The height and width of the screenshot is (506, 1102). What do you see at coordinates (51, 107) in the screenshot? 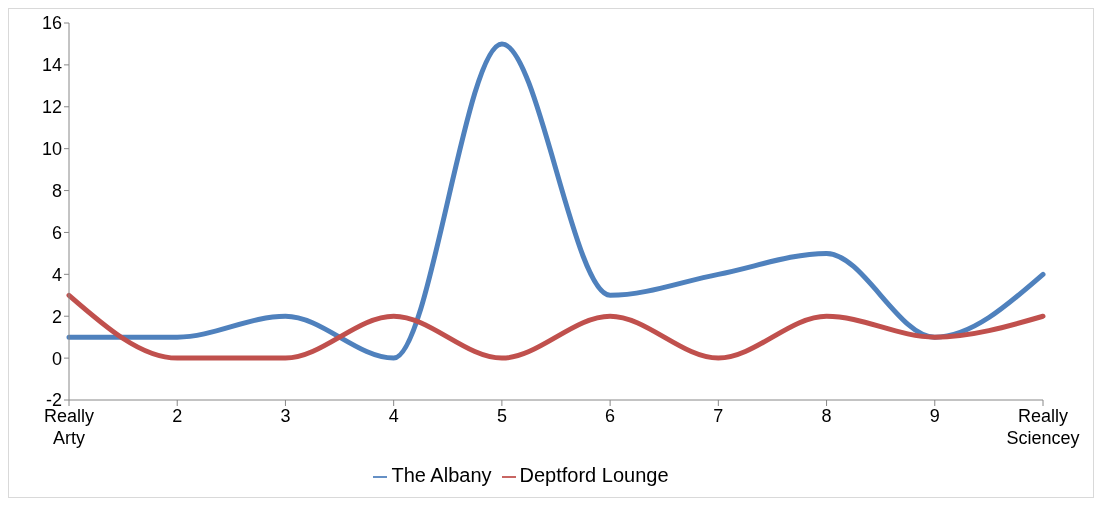
I see `y-tick-label: 12` at bounding box center [51, 107].